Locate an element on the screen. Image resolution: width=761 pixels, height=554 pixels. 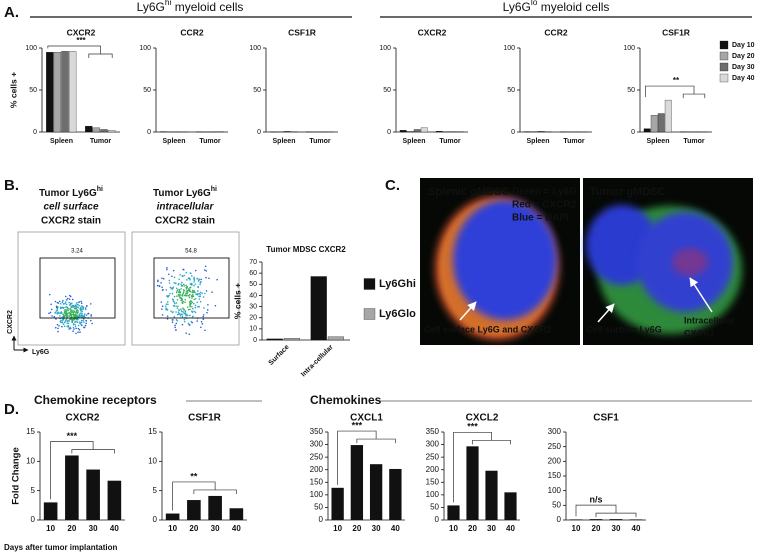
gate-label: 3.24 is located at coordinates (77, 252).